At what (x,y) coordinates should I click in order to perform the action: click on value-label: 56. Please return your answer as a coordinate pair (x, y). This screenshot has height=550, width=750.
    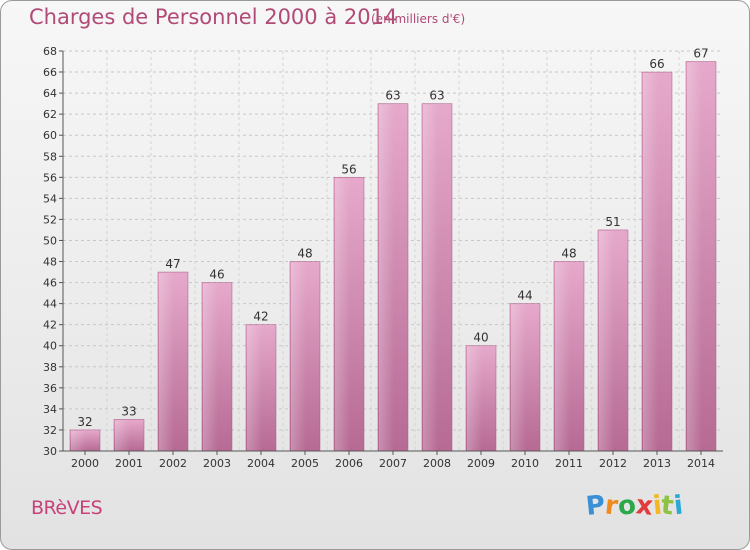
    Looking at the image, I should click on (348, 169).